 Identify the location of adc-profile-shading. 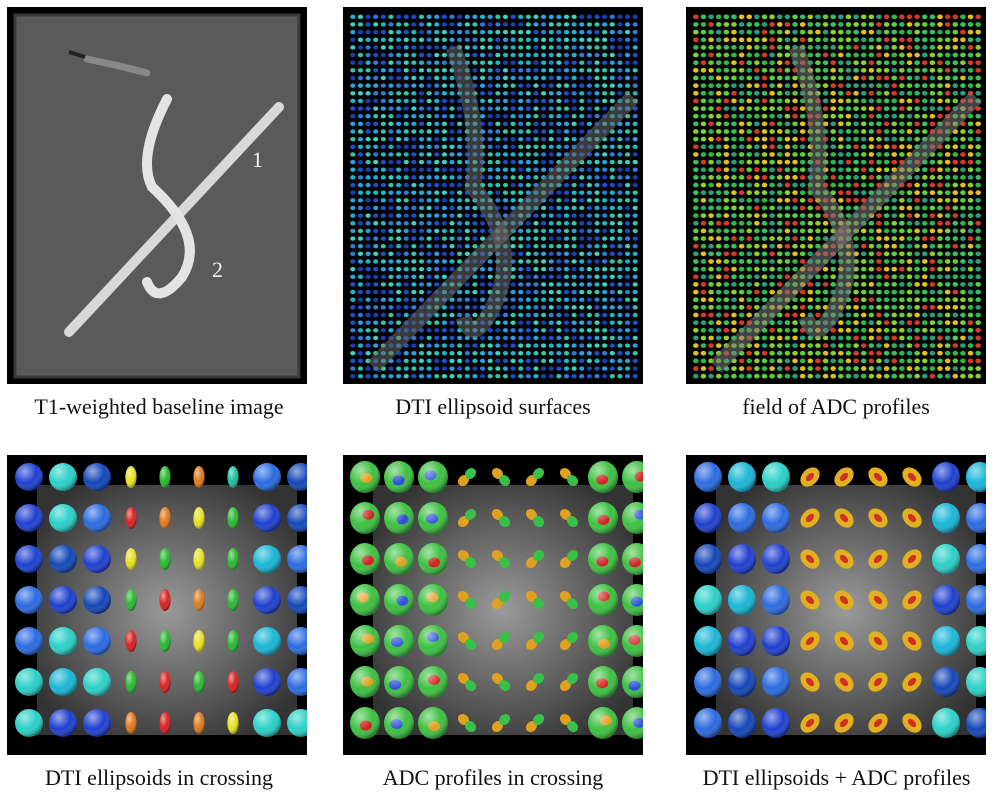
(365, 641).